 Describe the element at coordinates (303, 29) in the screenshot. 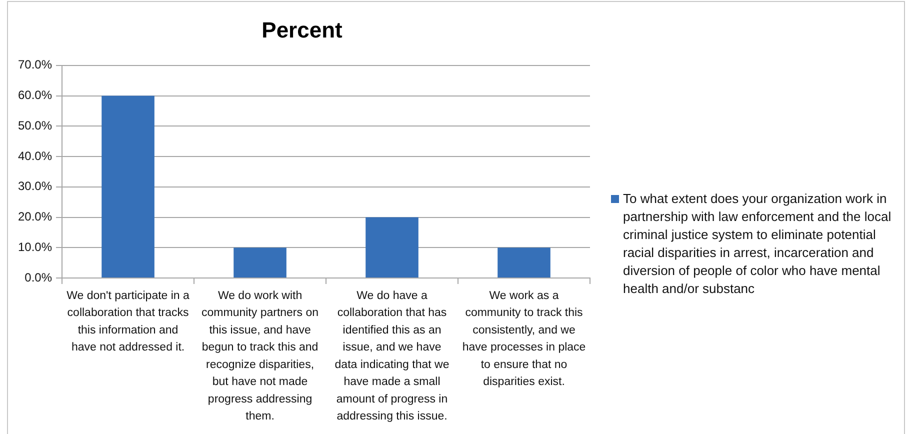

I see `chart-title: Percent` at that location.